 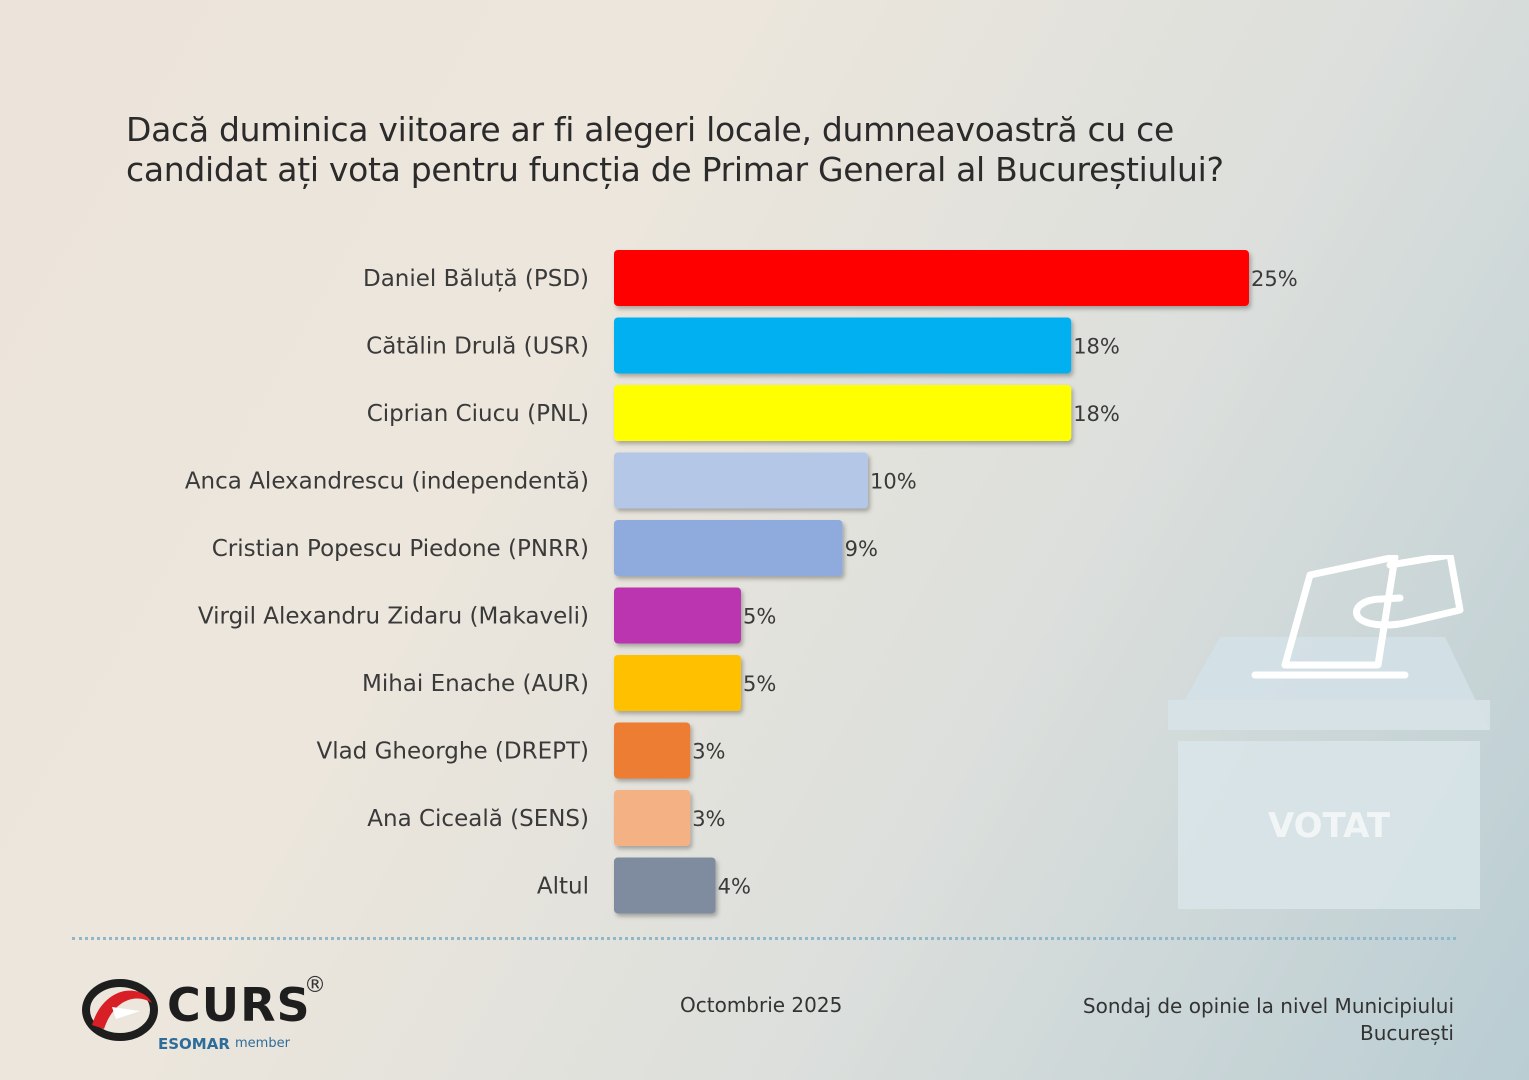 What do you see at coordinates (652, 750) in the screenshot?
I see `bar-vlad-gheorghe-drept` at bounding box center [652, 750].